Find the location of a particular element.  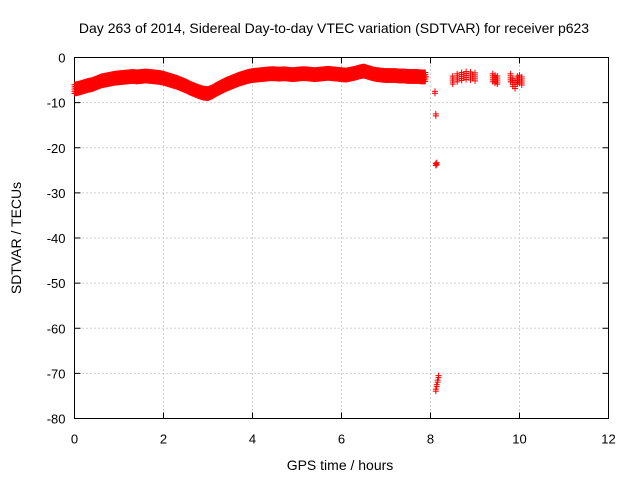

y-tick-label: -20 is located at coordinates (56, 148).